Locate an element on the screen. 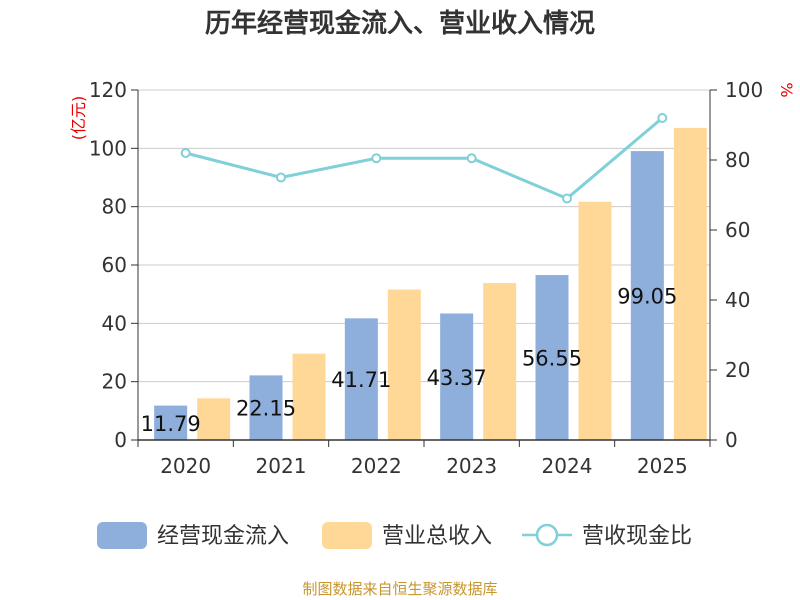  ratio-line-path is located at coordinates (424, 158).